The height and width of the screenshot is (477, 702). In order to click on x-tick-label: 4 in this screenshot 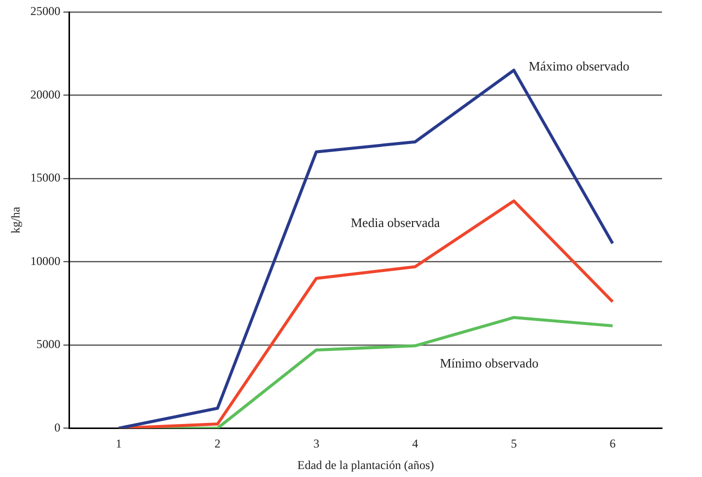, I will do `click(415, 443)`.